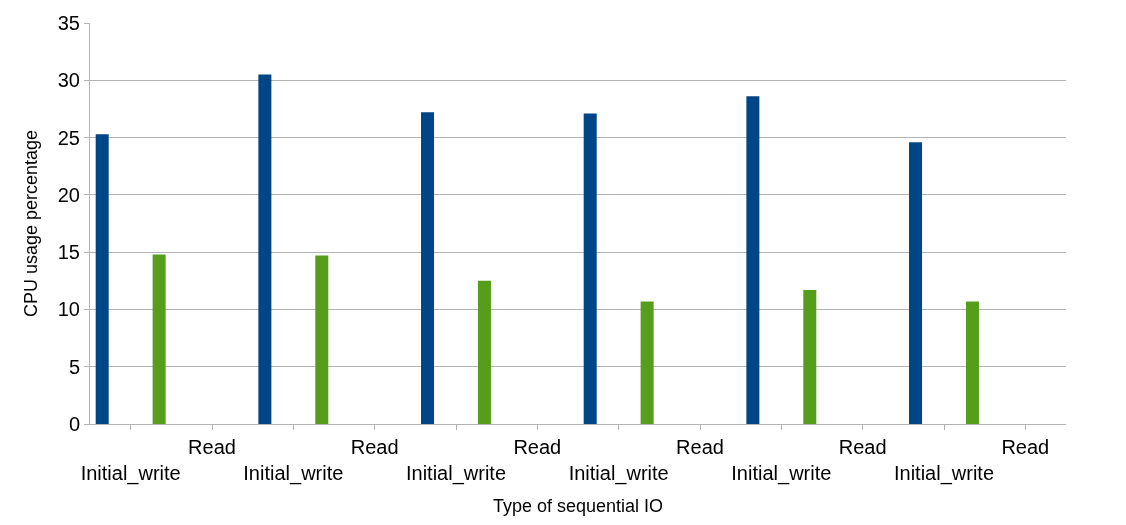 This screenshot has height=525, width=1126. Describe the element at coordinates (578, 506) in the screenshot. I see `x-axis-title: Type of sequential IO` at that location.